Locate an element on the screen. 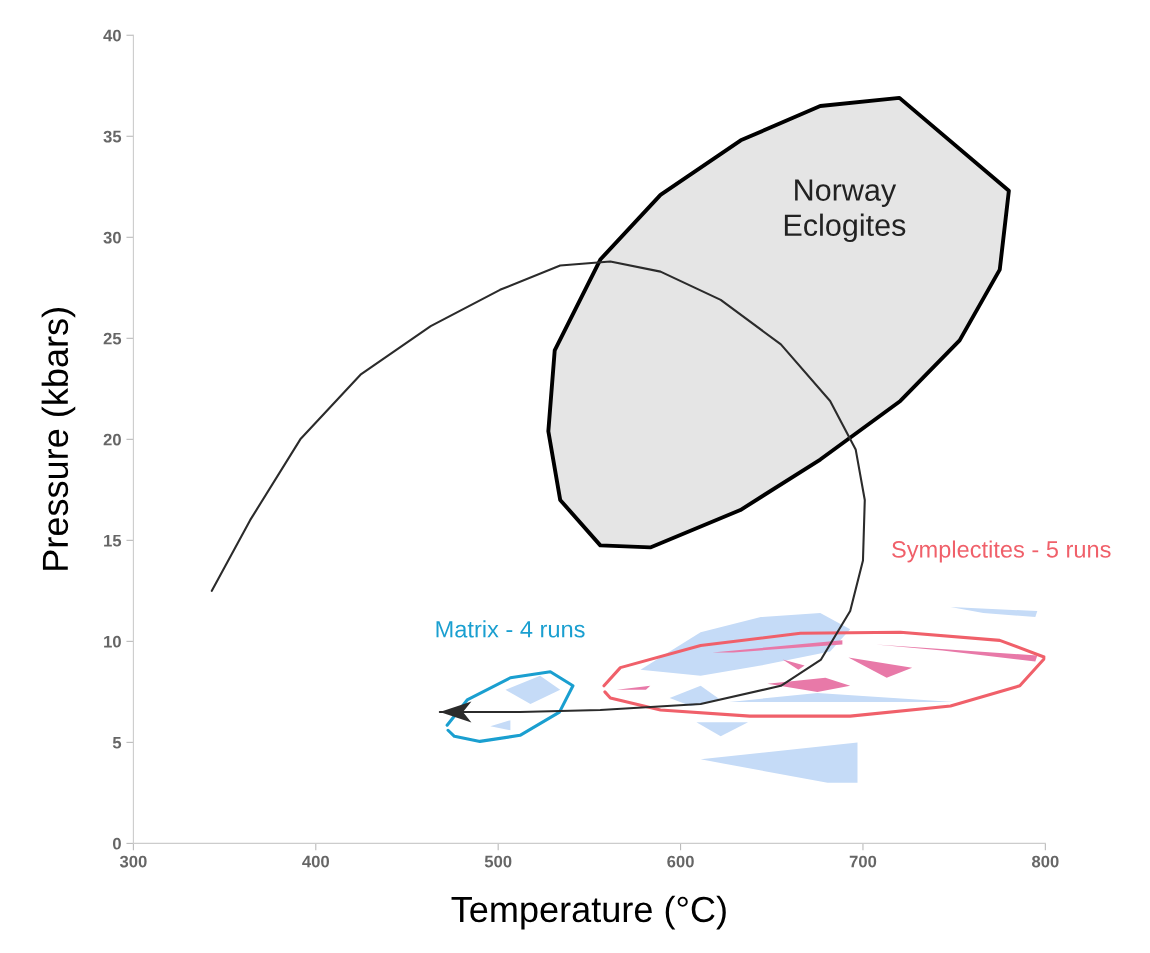 The height and width of the screenshot is (953, 1150). y-tick-label: 30 is located at coordinates (112, 237).